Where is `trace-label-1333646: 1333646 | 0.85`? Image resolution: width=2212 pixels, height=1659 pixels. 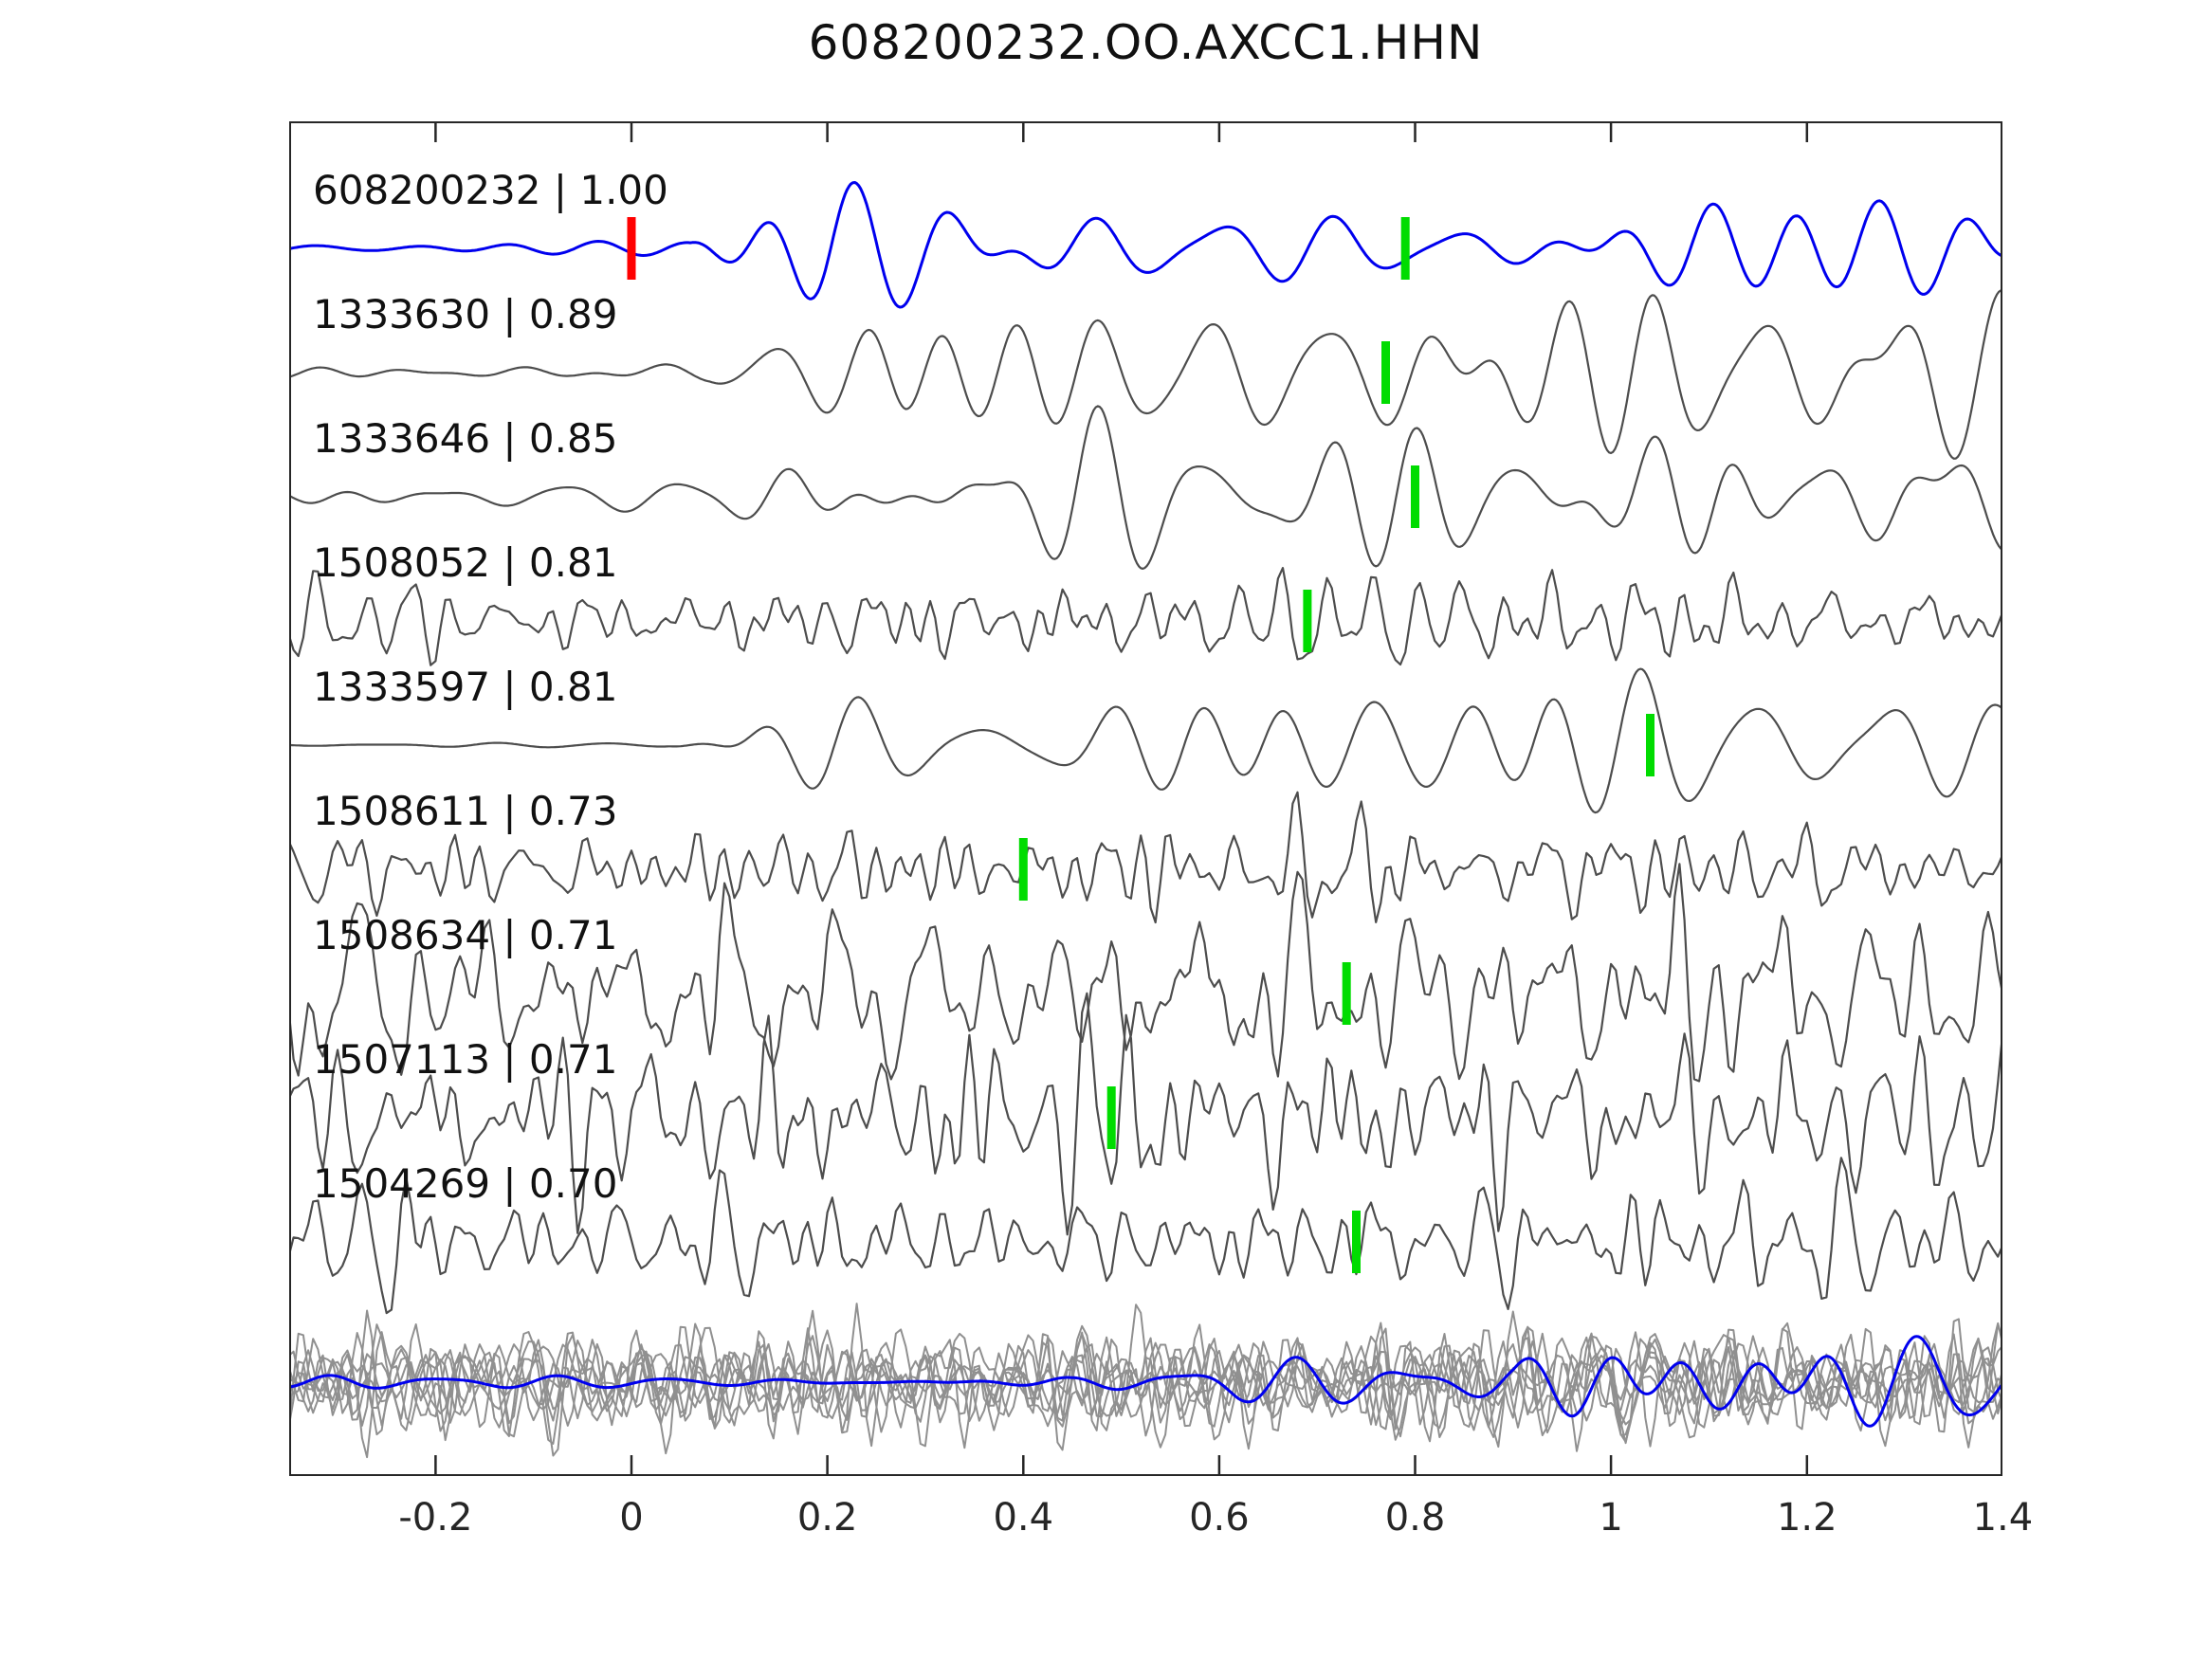
trace-label-1333646: 1333646 | 0.85 is located at coordinates (465, 438).